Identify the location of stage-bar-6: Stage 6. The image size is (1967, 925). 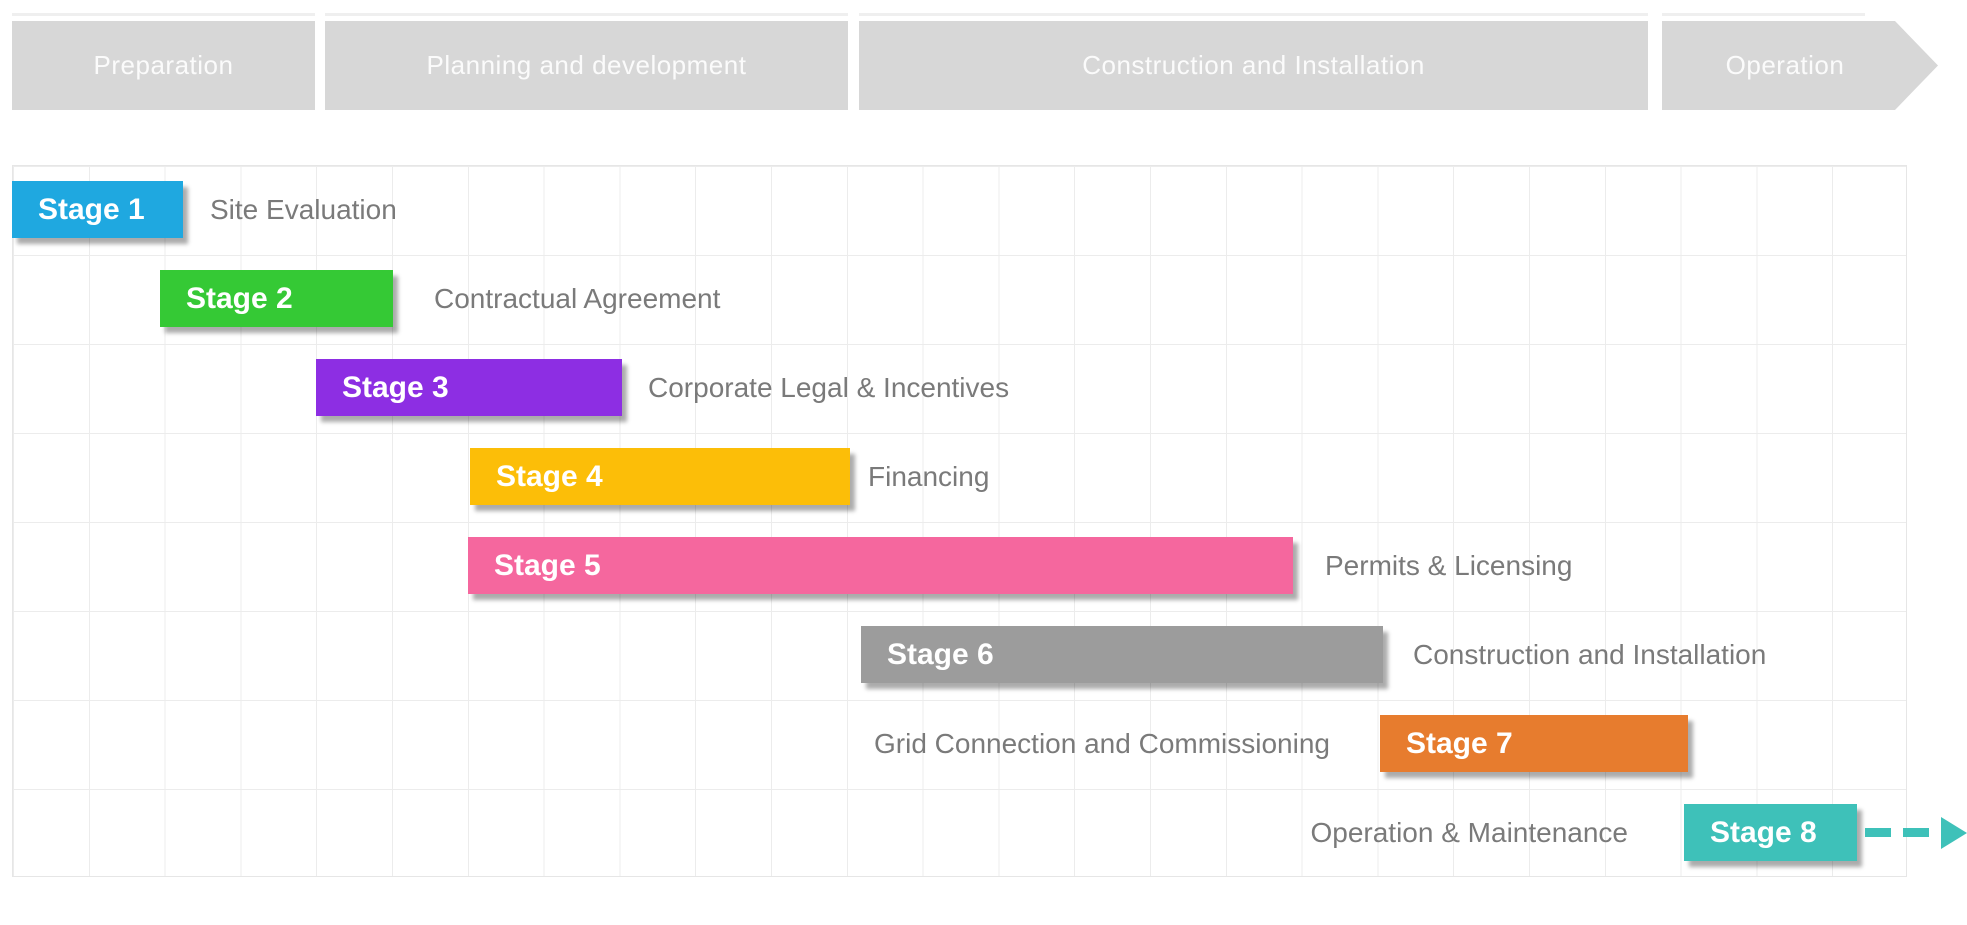
(1122, 654).